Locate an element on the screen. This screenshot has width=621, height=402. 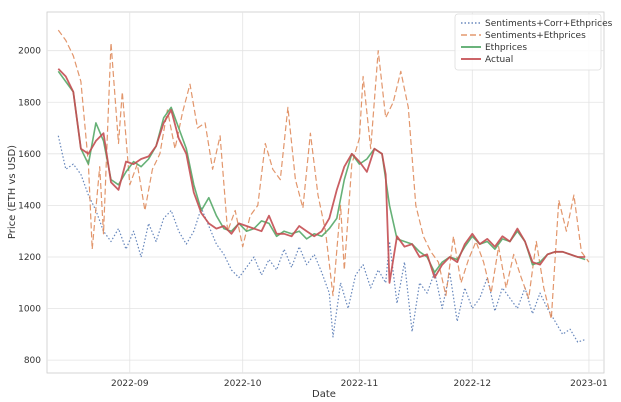
x-tick-label: 2022-12 is located at coordinates (472, 384).